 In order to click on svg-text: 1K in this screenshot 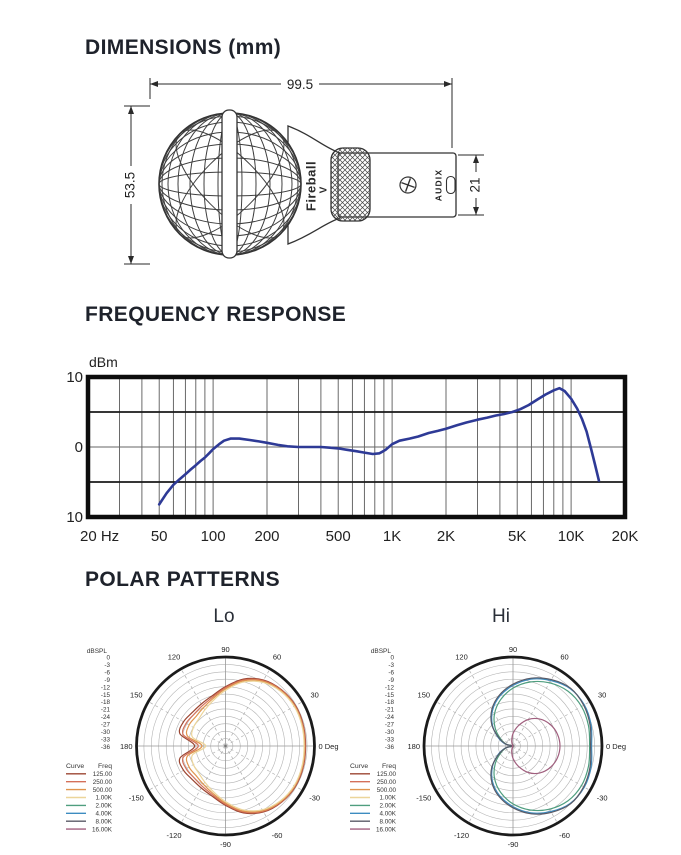, I will do `click(392, 536)`.